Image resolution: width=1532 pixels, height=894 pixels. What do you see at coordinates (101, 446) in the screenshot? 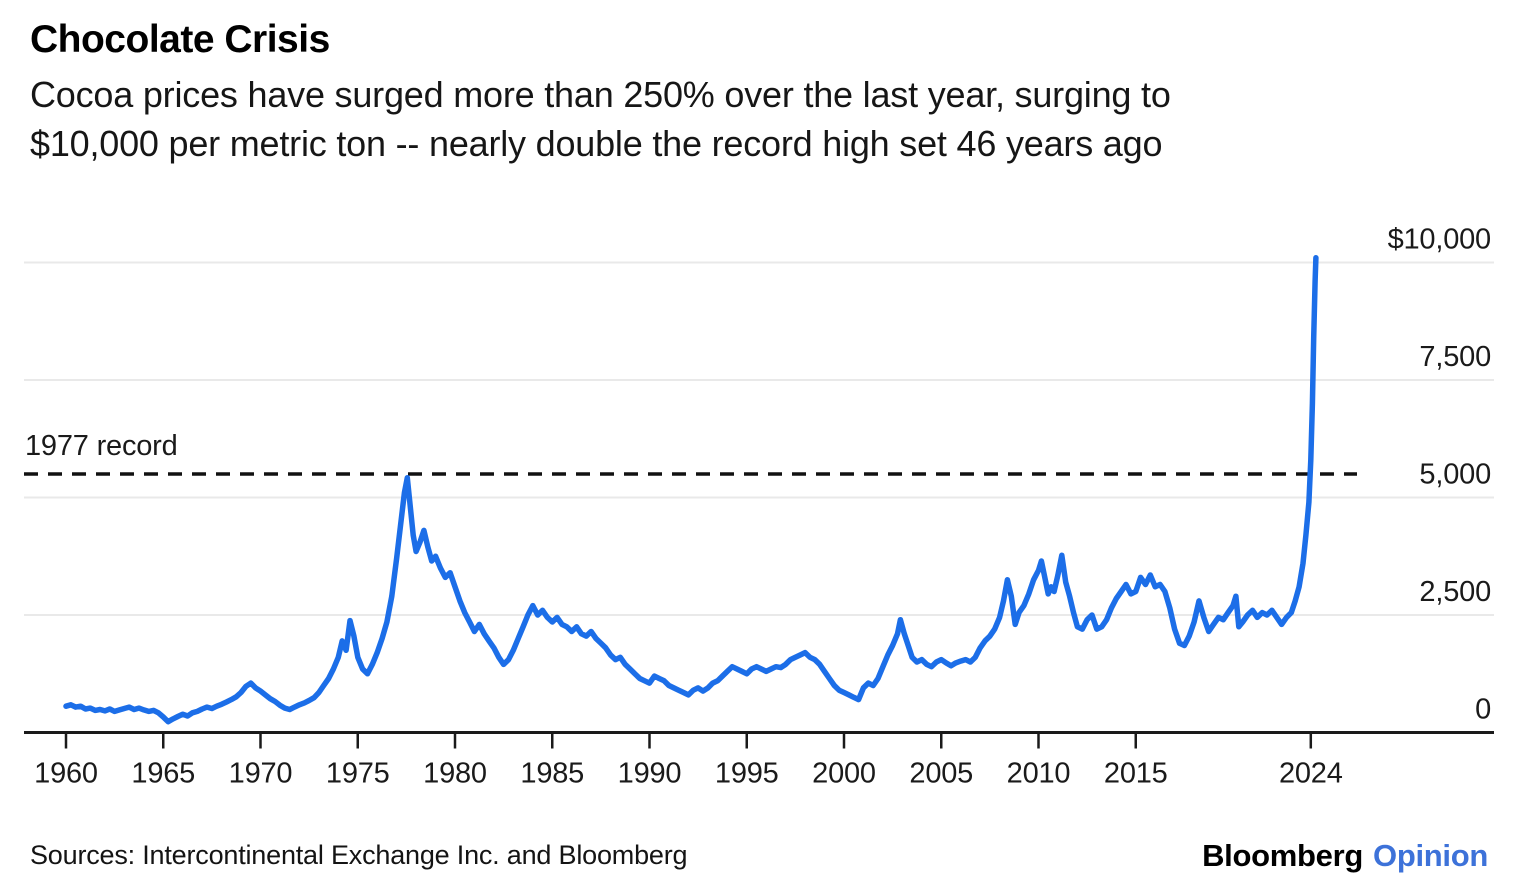
I see `record-annotation-label: 1977 record` at bounding box center [101, 446].